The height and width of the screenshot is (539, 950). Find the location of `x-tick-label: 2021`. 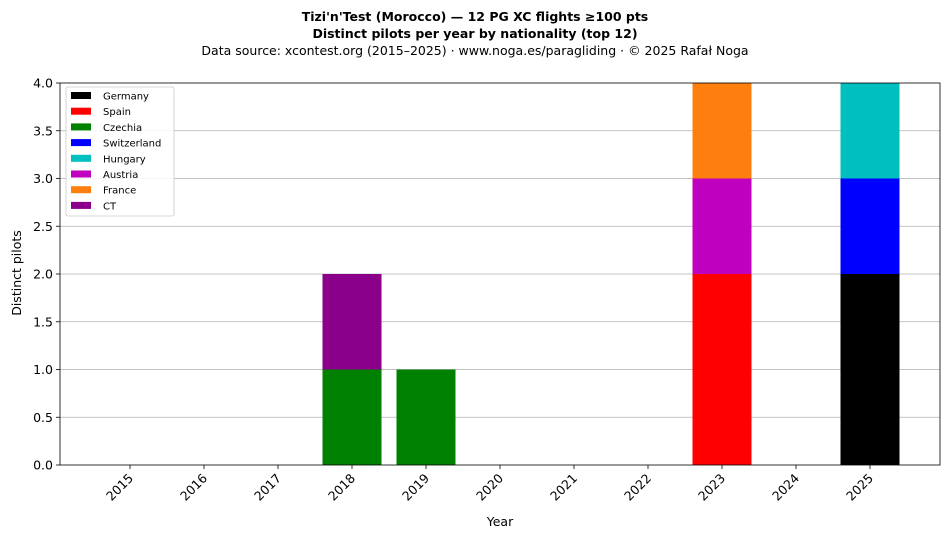

x-tick-label: 2021 is located at coordinates (563, 487).